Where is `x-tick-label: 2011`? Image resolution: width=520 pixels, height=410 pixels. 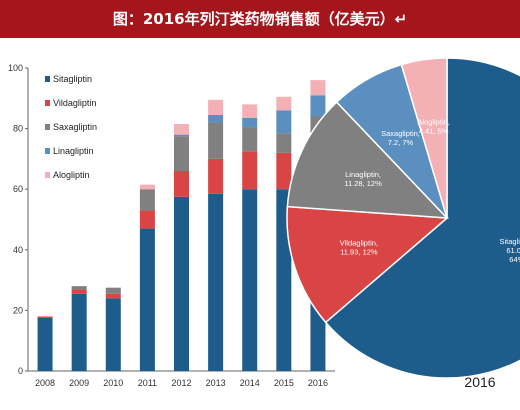
x-tick-label: 2011 is located at coordinates (147, 383).